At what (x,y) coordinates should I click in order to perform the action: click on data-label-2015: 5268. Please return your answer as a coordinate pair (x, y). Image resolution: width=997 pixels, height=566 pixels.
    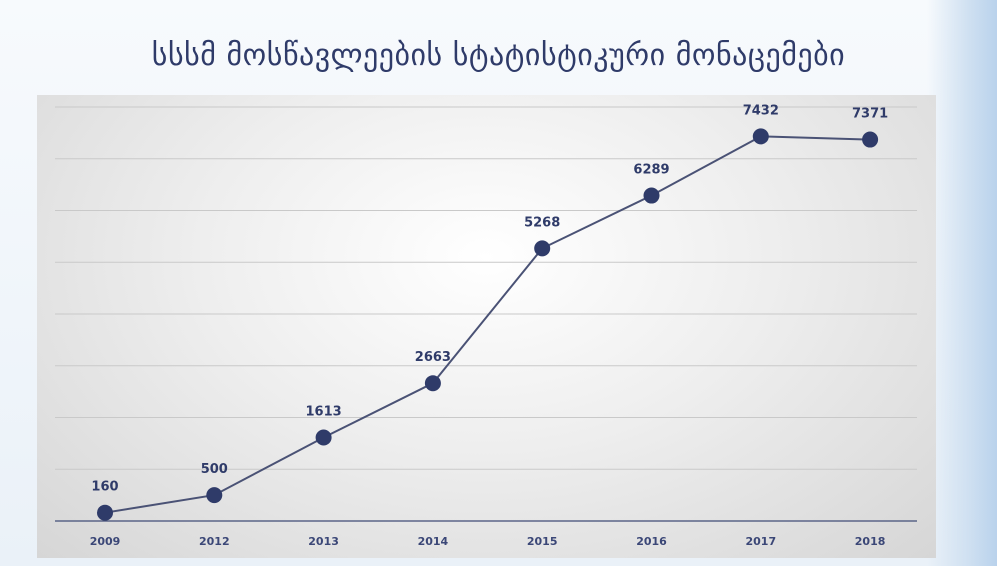
    Looking at the image, I should click on (542, 222).